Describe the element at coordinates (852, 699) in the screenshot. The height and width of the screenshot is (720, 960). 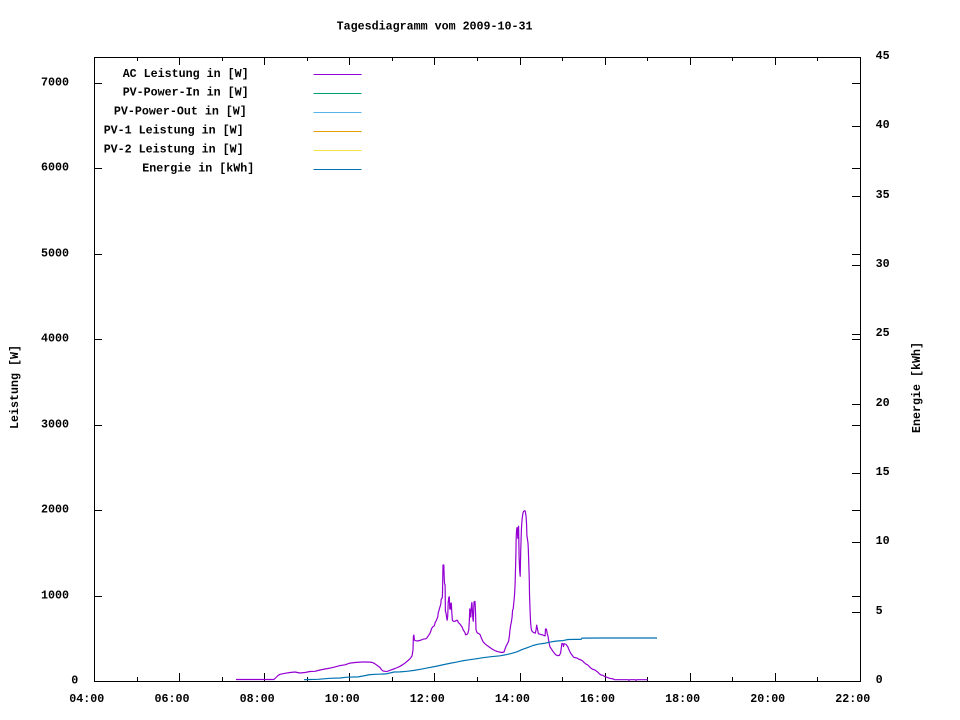
I see `svg-text: 22:00` at that location.